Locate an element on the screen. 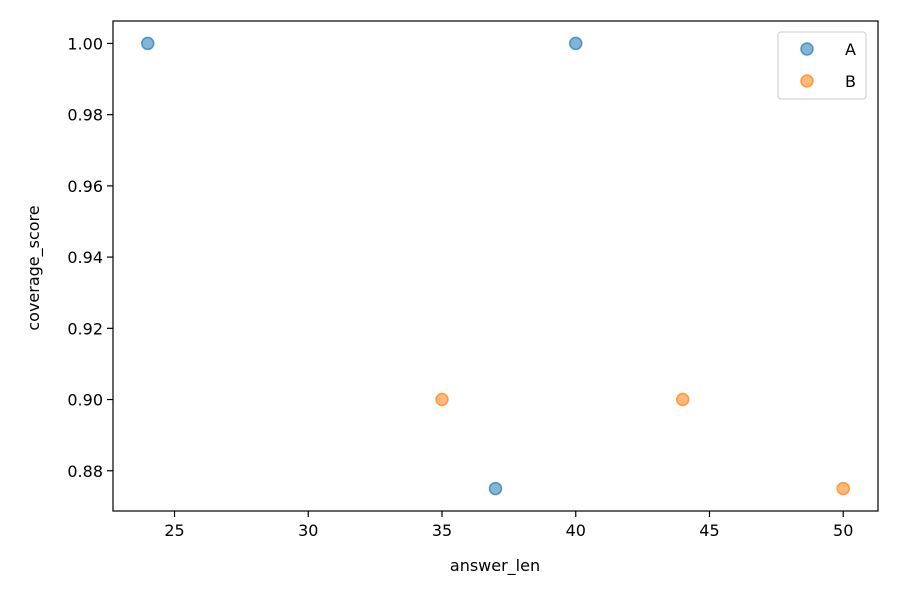 Image resolution: width=900 pixels, height=600 pixels. y-tick-label: 0.92 is located at coordinates (85, 328).